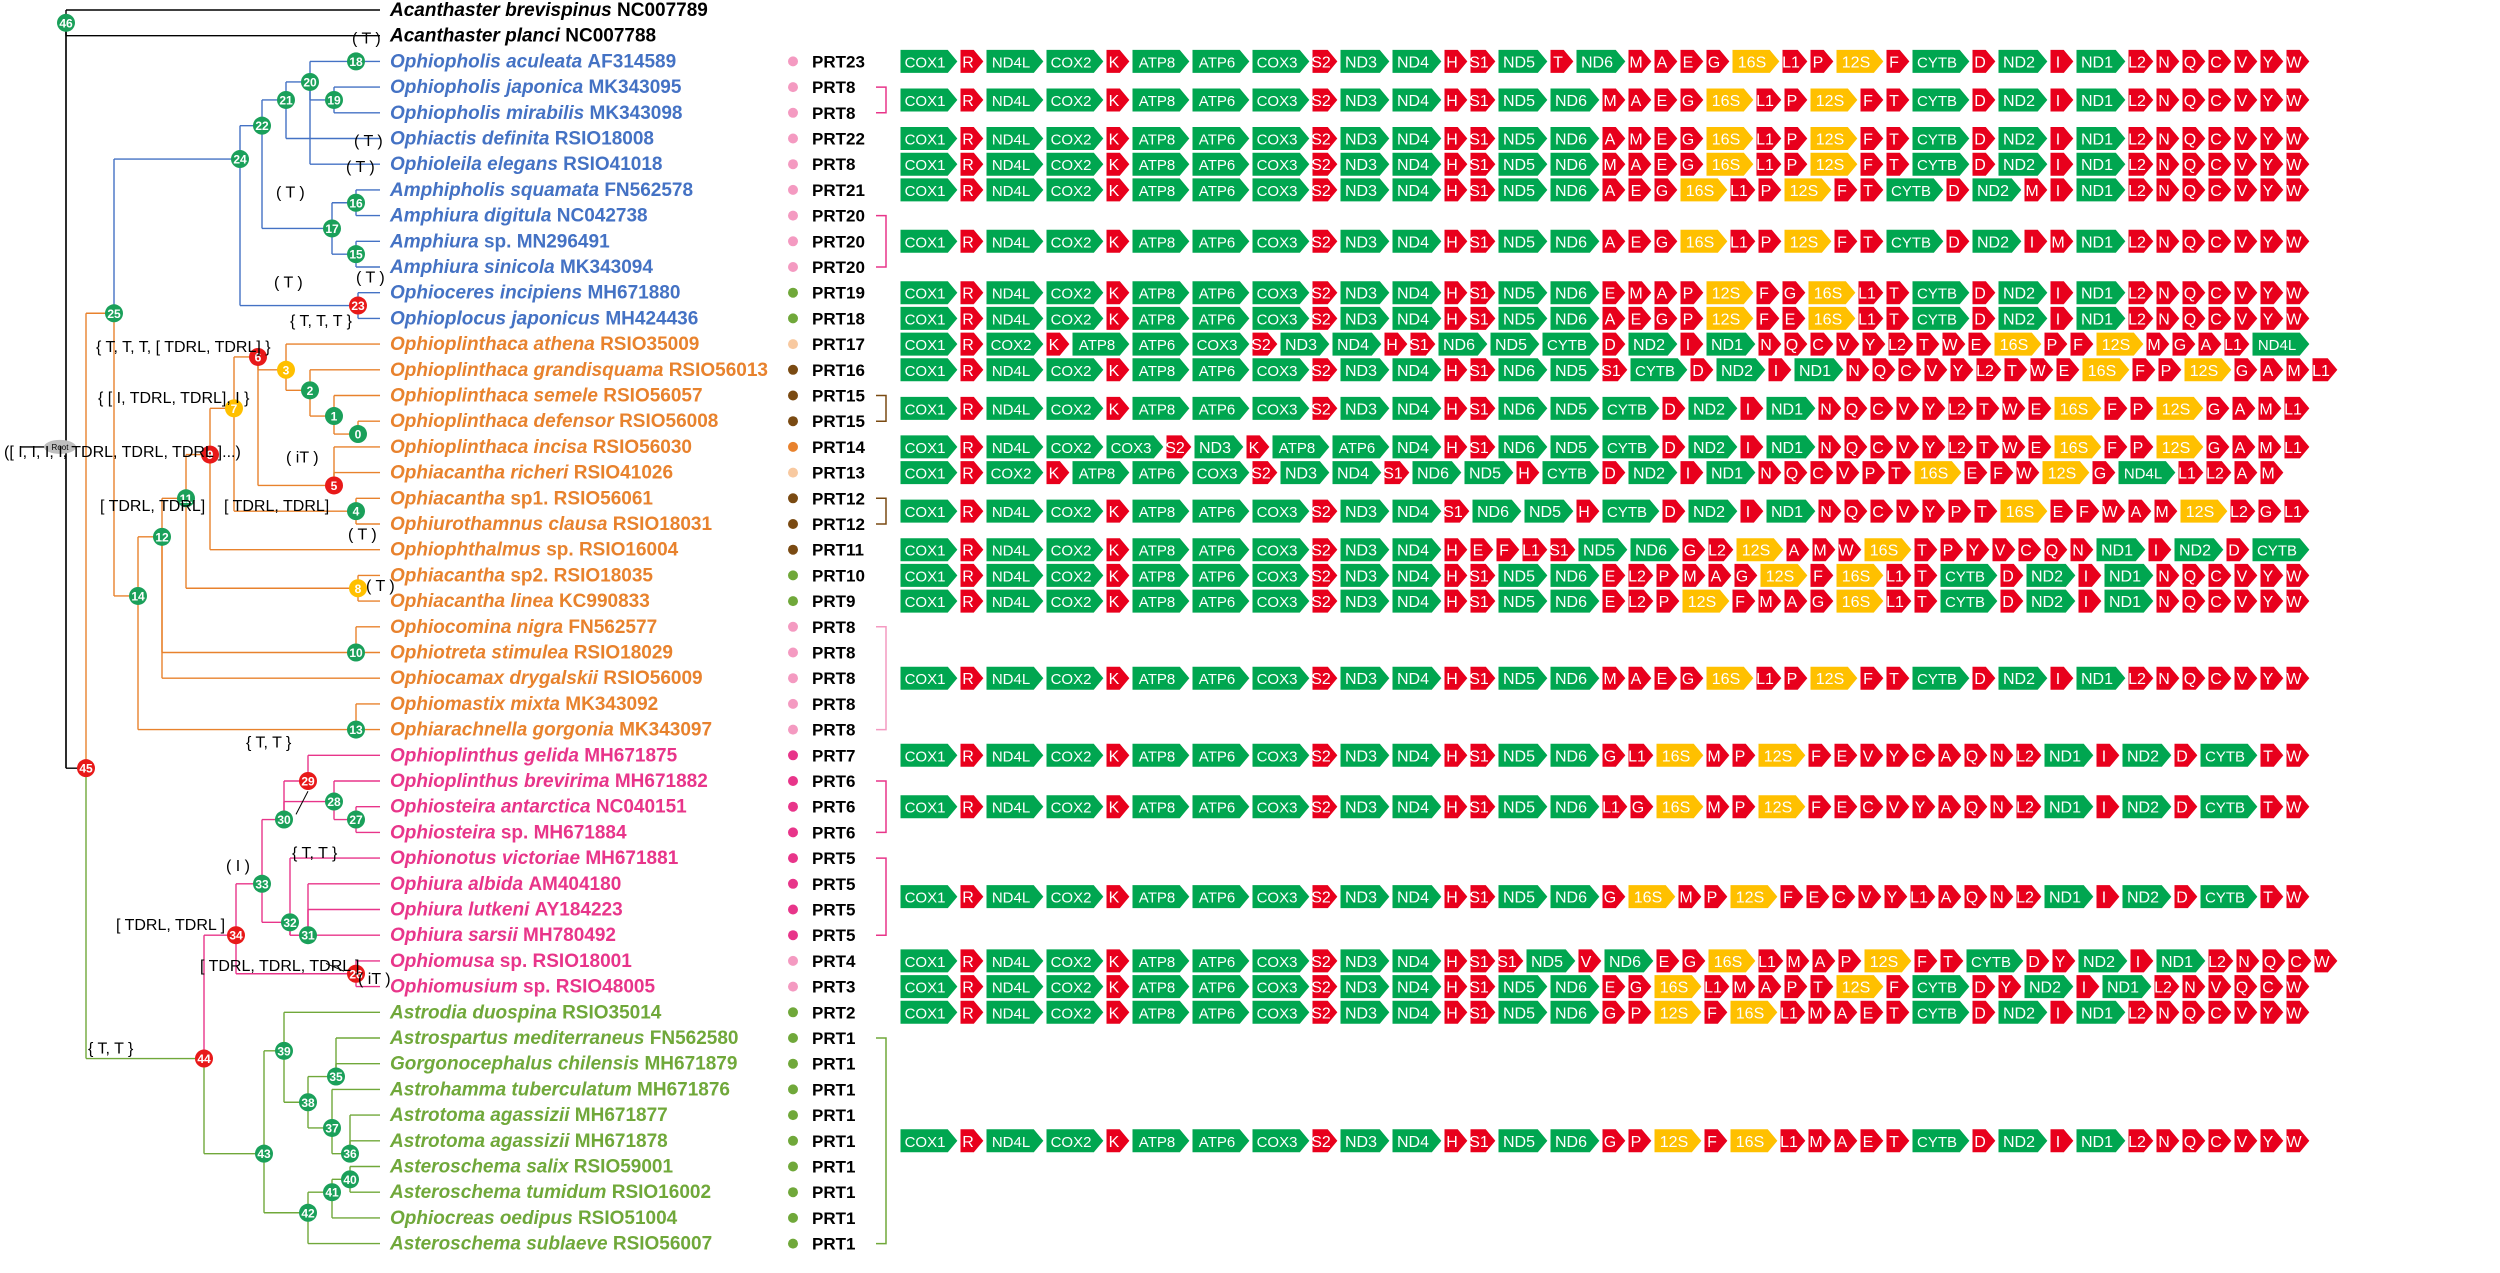  Describe the element at coordinates (1097, 345) in the screenshot. I see `gene-label: ATP8` at that location.